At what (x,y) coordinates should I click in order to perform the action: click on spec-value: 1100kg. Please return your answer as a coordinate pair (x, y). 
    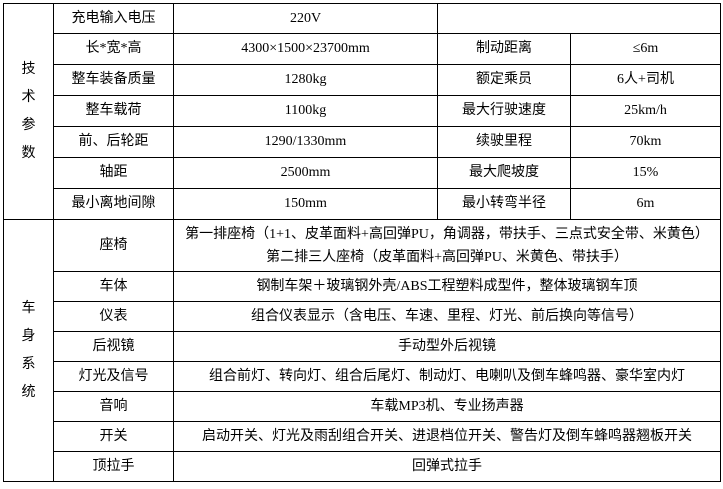
    Looking at the image, I should click on (305, 111).